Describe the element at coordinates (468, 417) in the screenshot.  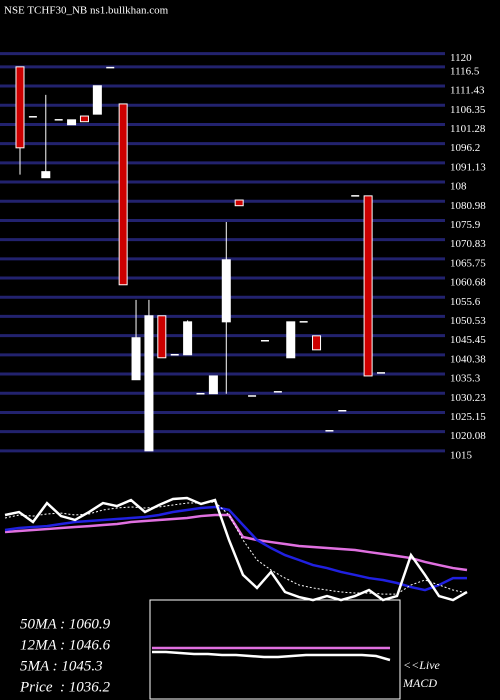
I see `y-tick-label: 1025.15` at that location.